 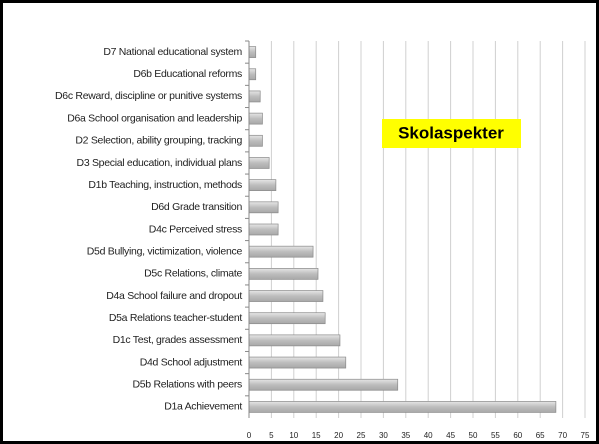 I want to click on y-tick-label: D6d Grade transition, so click(x=196, y=207).